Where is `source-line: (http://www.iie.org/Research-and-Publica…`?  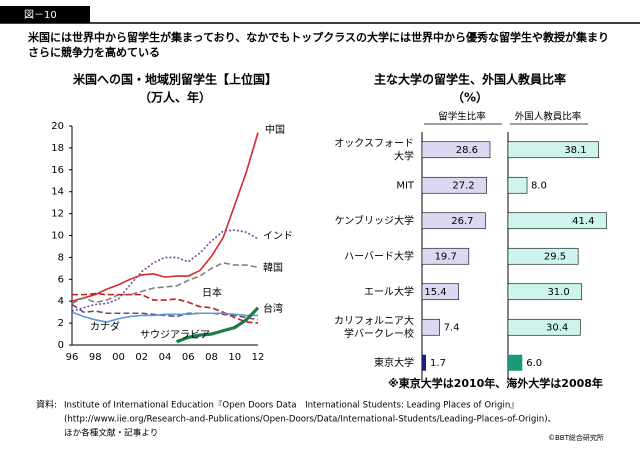 source-line: (http://www.iie.org/Research-and-Publica… is located at coordinates (310, 420).